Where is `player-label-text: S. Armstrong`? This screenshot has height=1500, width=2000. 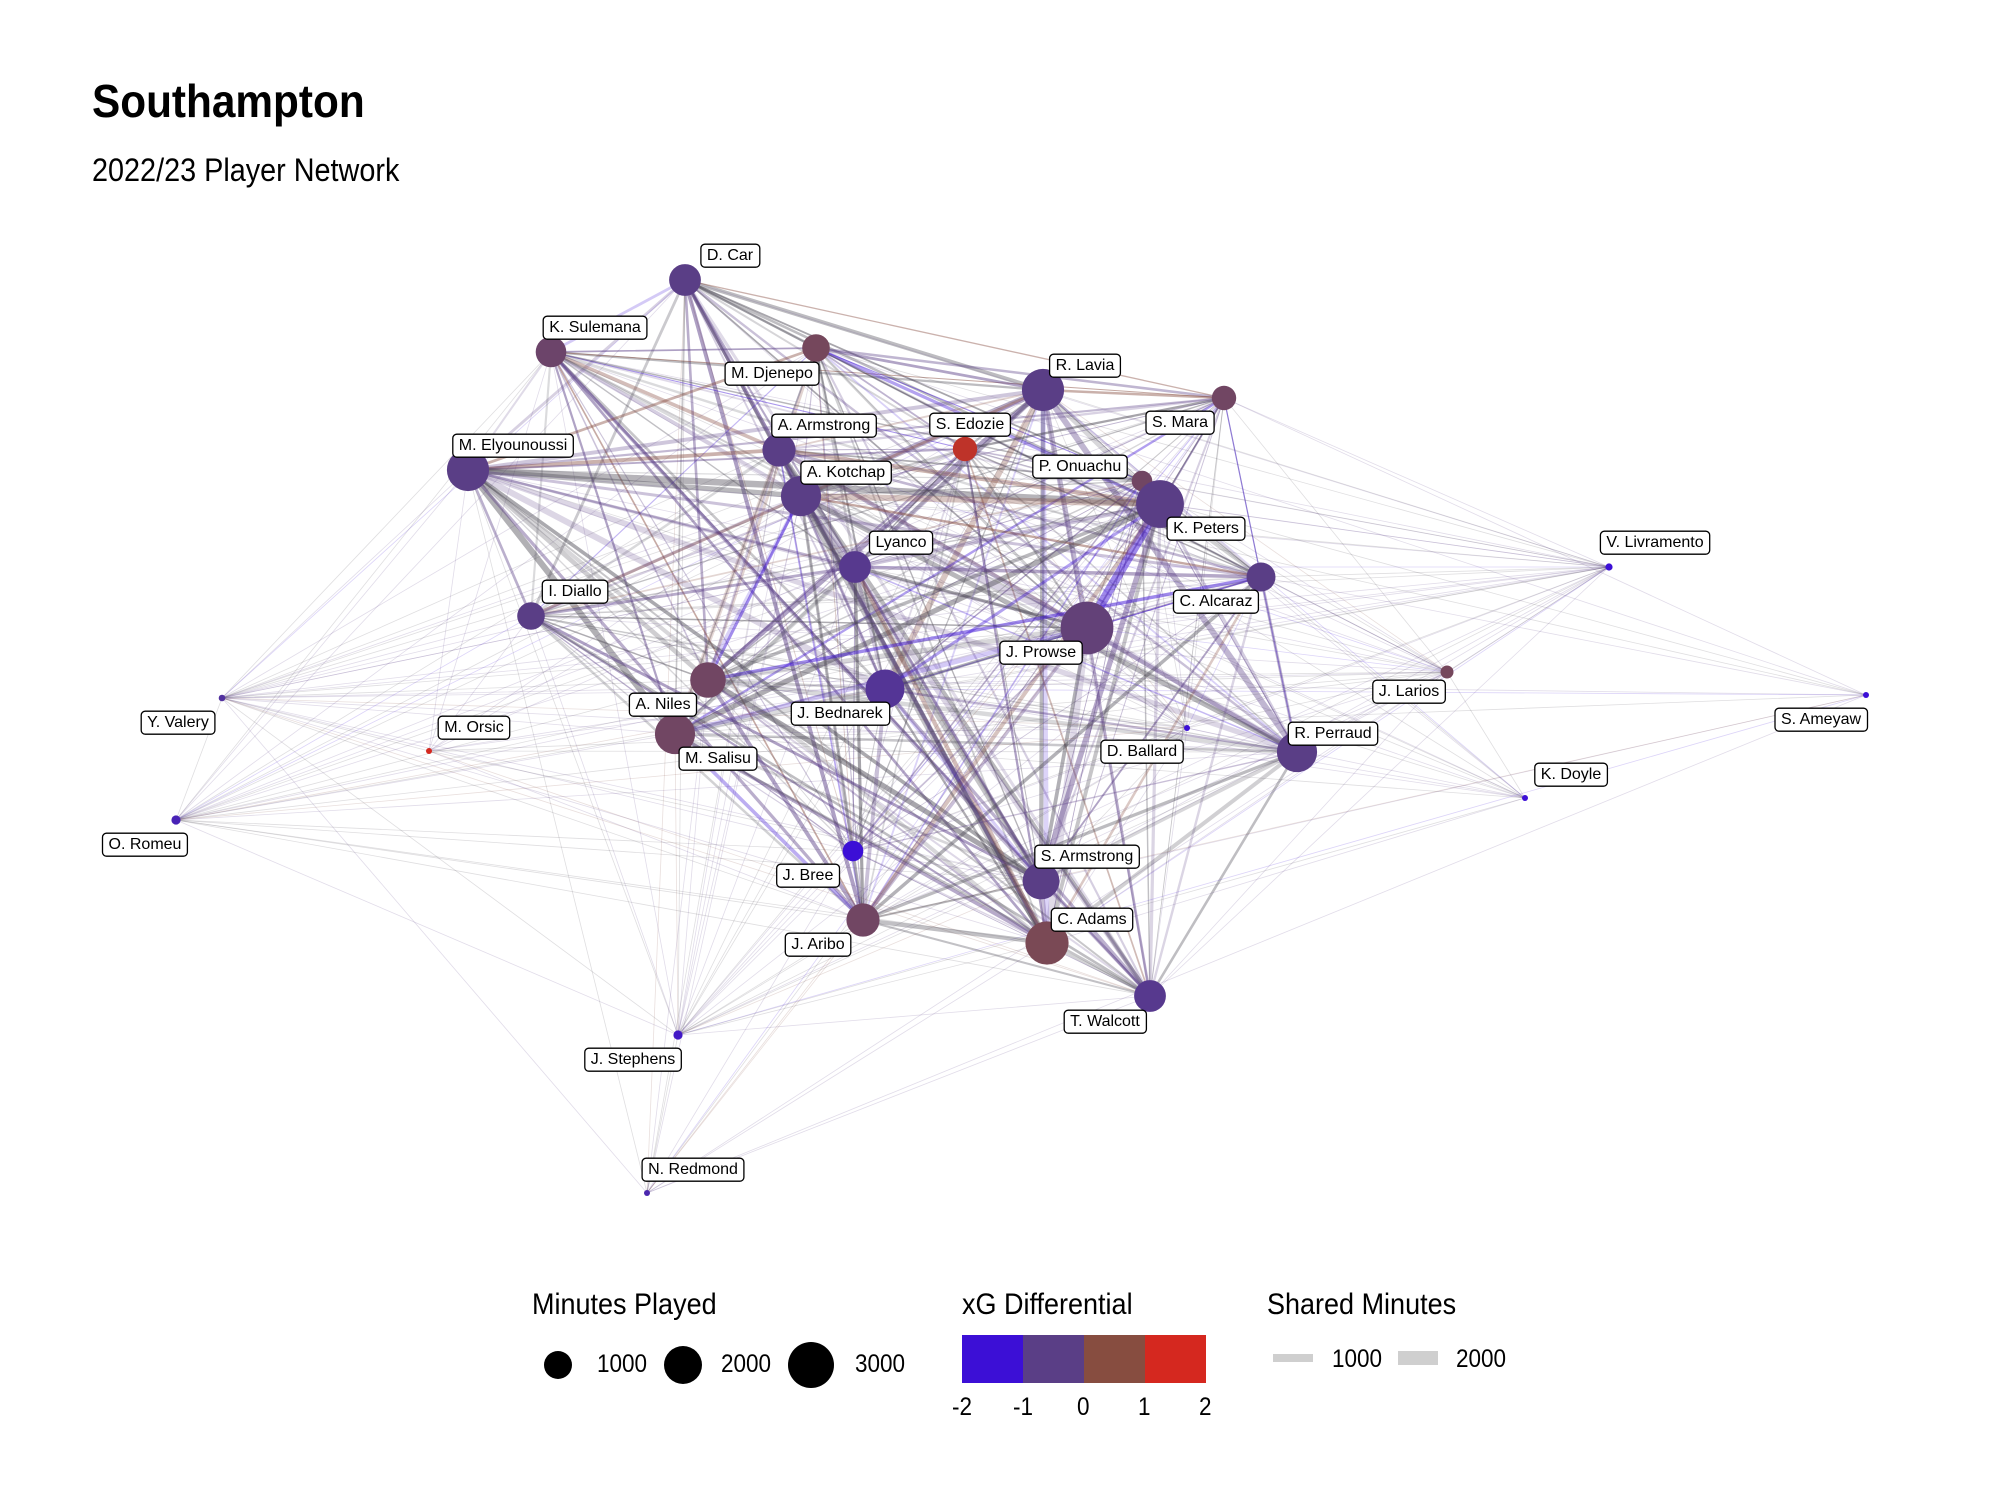 player-label-text: S. Armstrong is located at coordinates (1087, 856).